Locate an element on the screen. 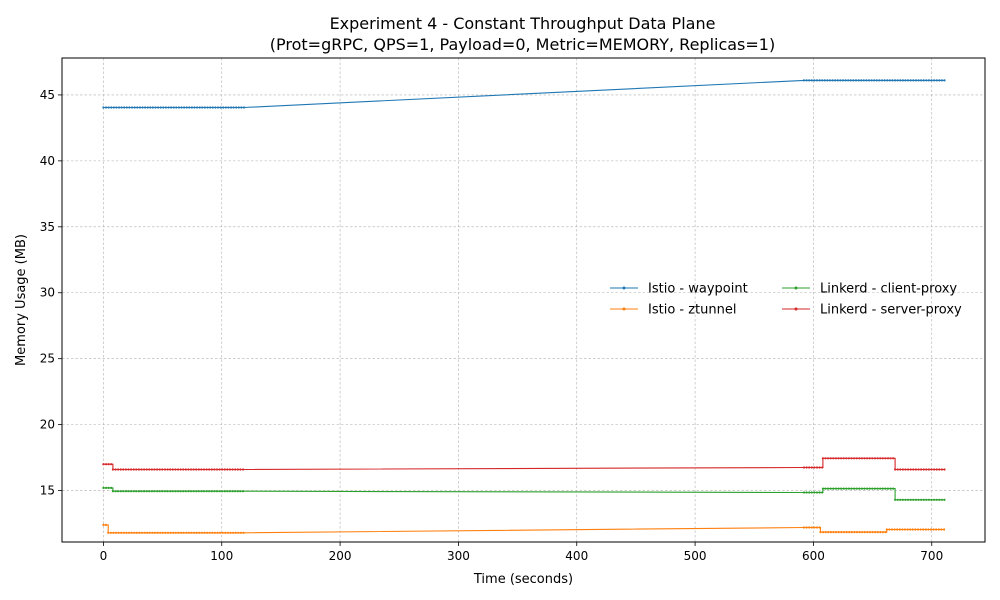  legend-label: Istio - waypoint is located at coordinates (698, 289).